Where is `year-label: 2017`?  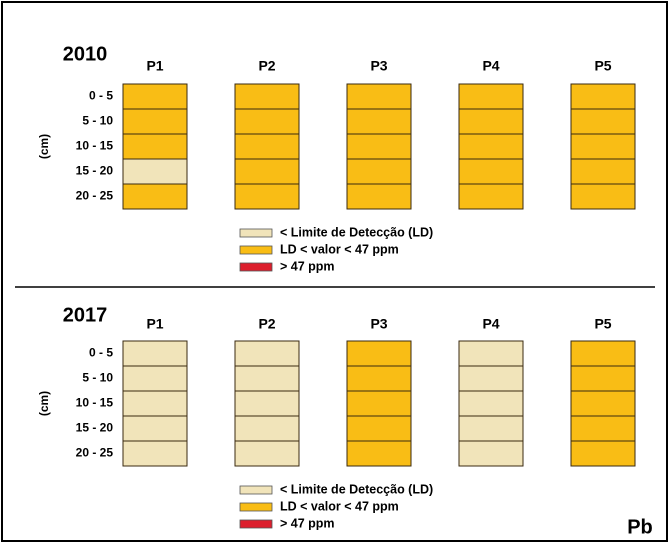 year-label: 2017 is located at coordinates (85, 315).